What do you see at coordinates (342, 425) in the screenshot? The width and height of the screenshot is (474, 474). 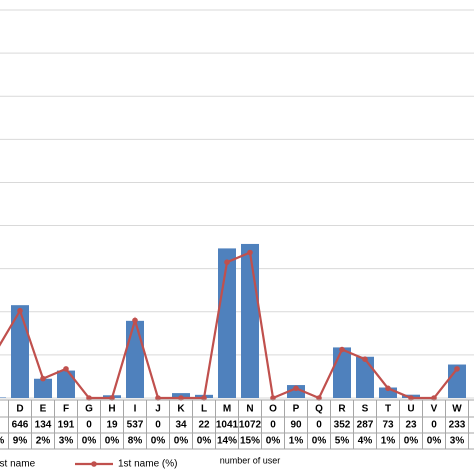 I see `table-value: 352` at bounding box center [342, 425].